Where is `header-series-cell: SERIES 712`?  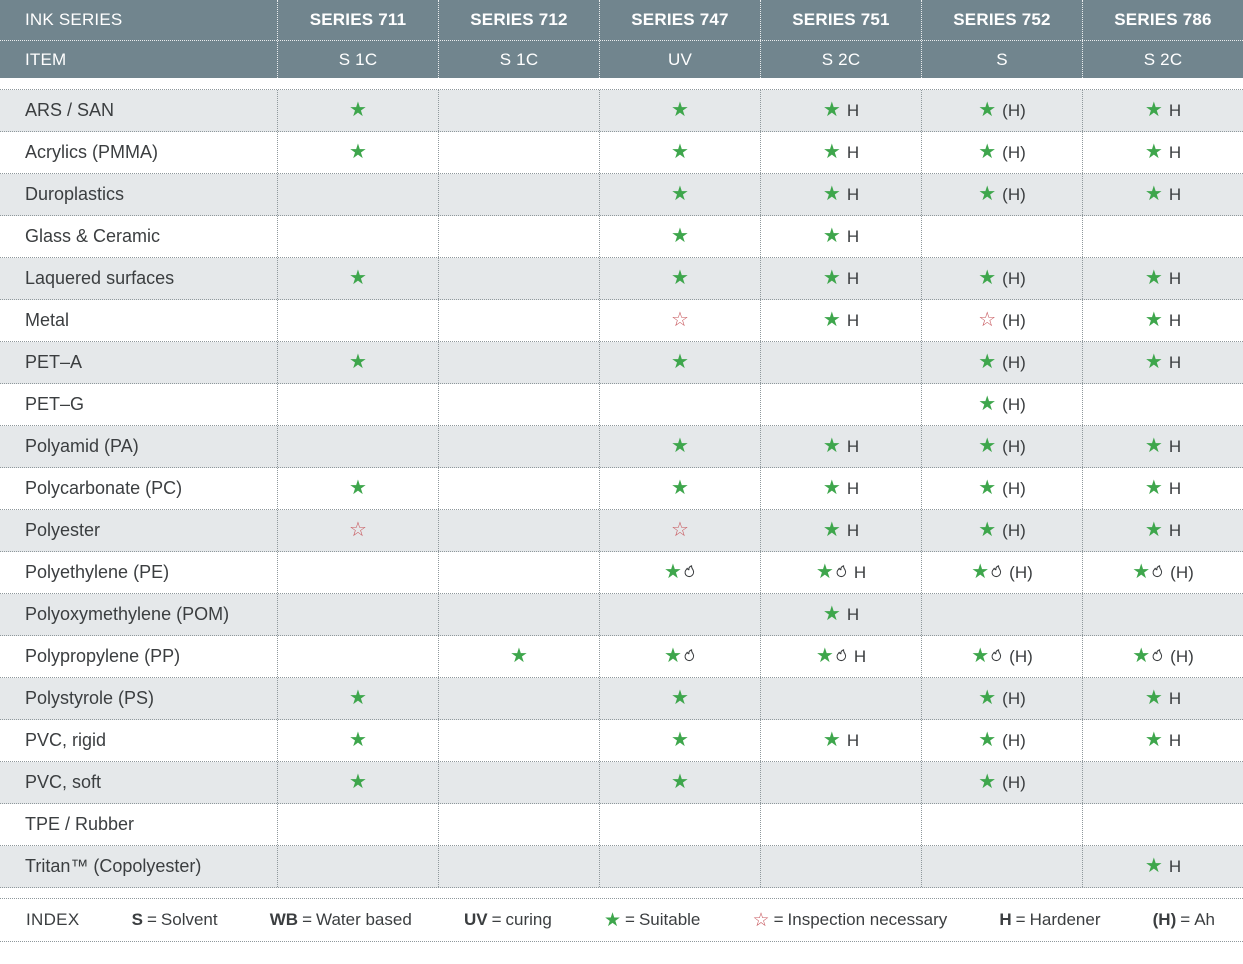
header-series-cell: SERIES 712 is located at coordinates (518, 20).